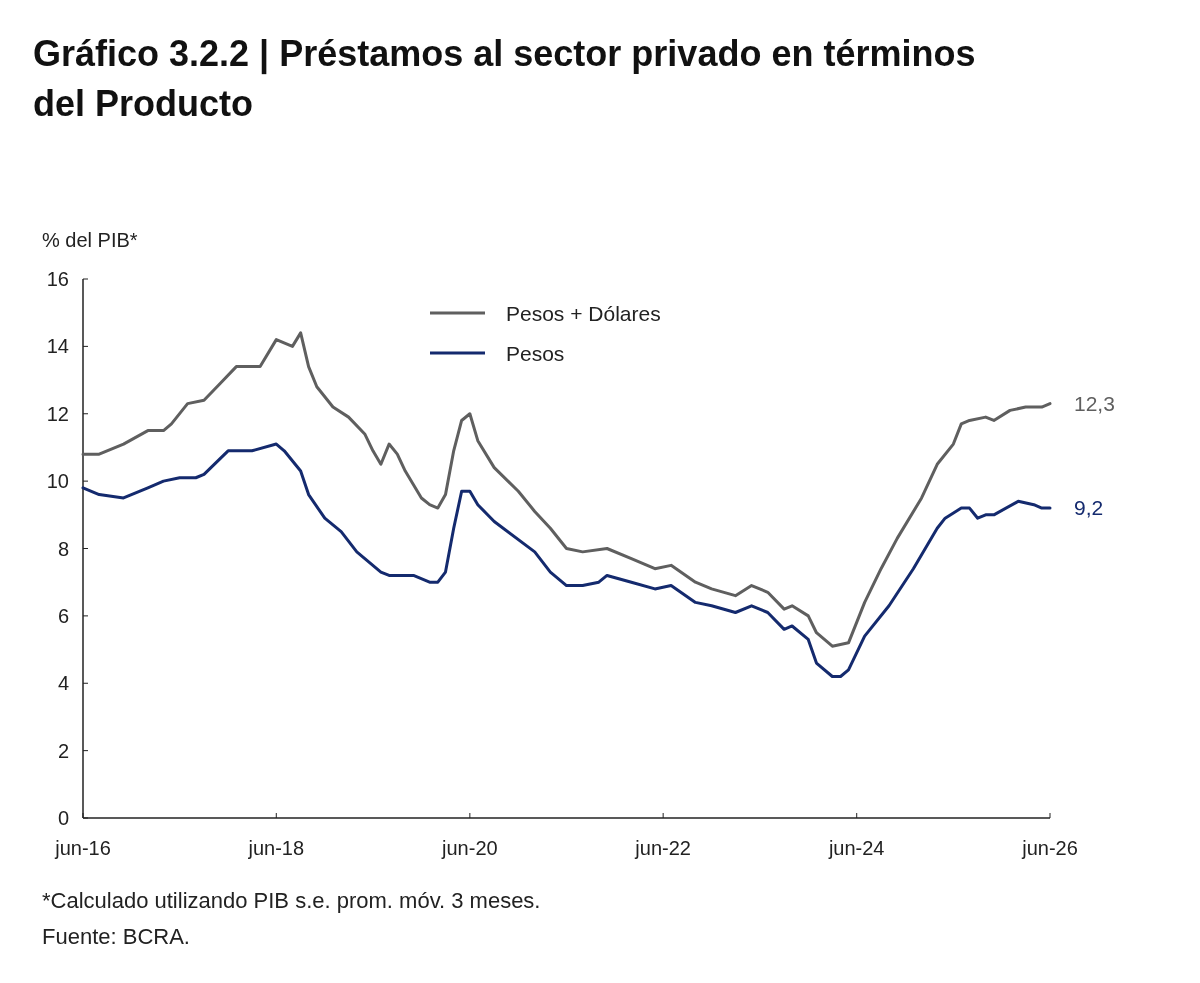  I want to click on y-tick-label: 6, so click(63, 615).